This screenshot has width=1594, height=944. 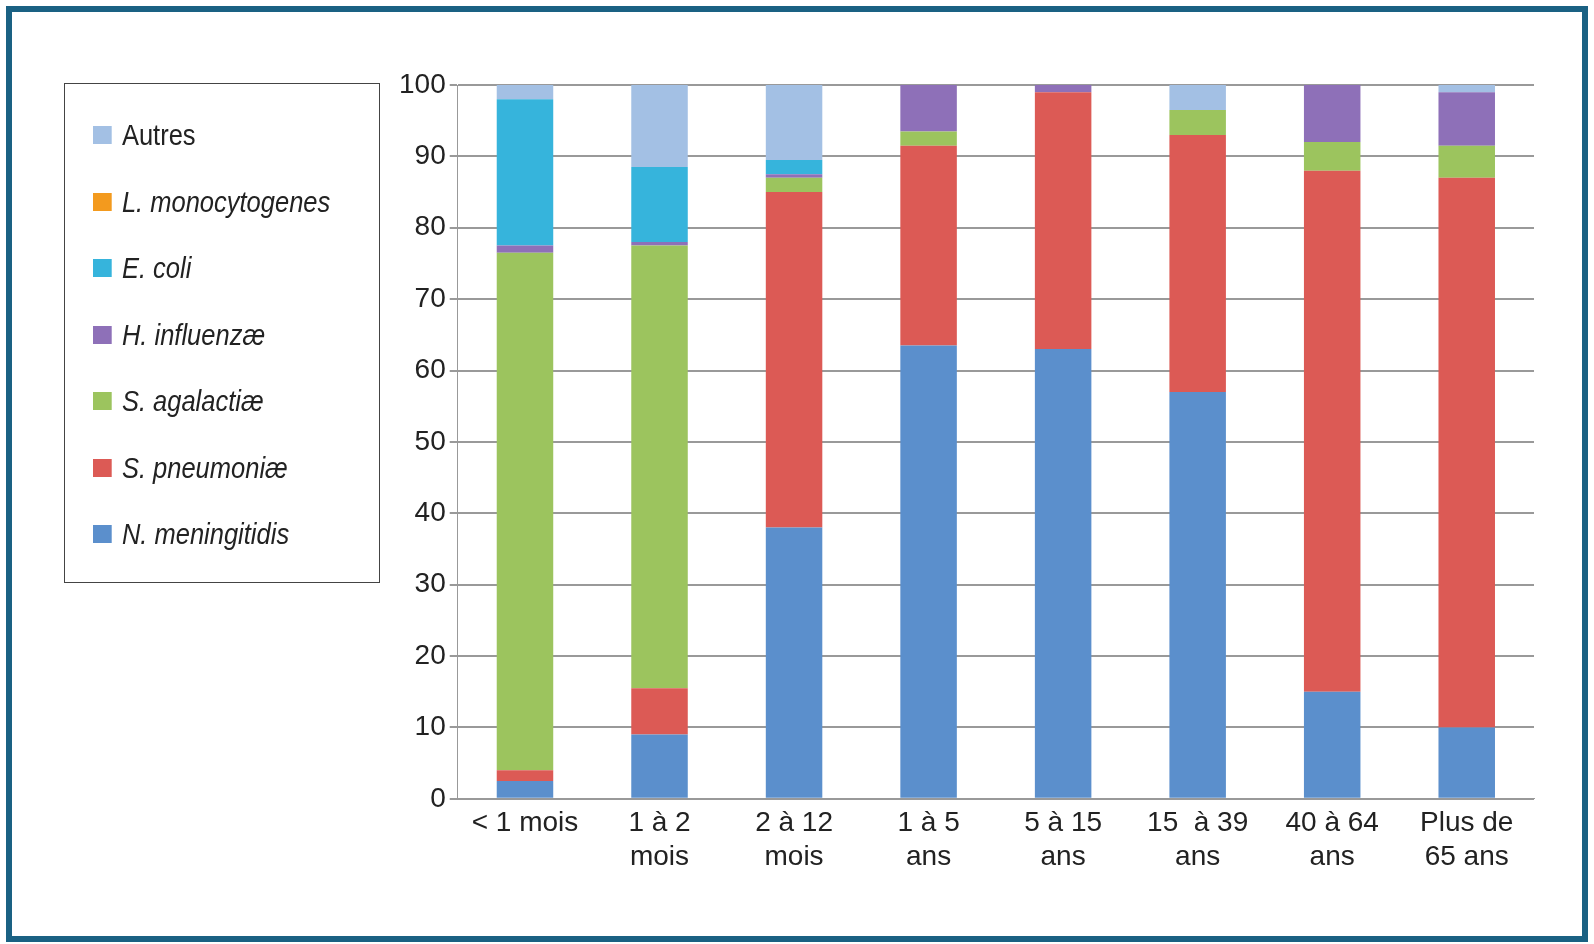 I want to click on y-tick-label: 90, so click(x=430, y=155).